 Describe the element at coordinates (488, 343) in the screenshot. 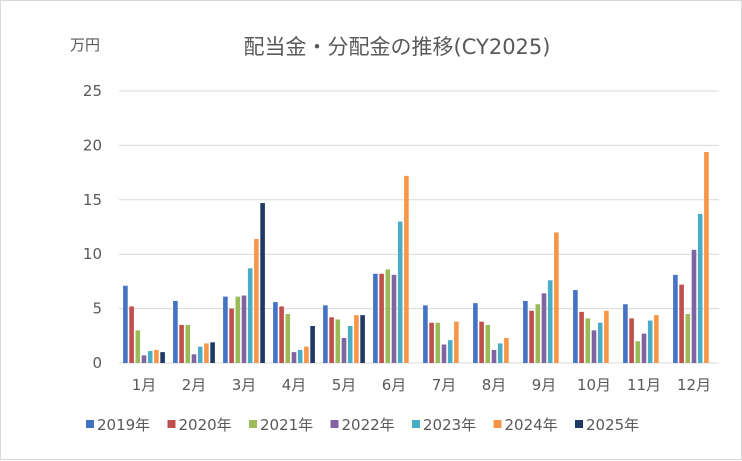

I see `bar-2021年-8月` at that location.